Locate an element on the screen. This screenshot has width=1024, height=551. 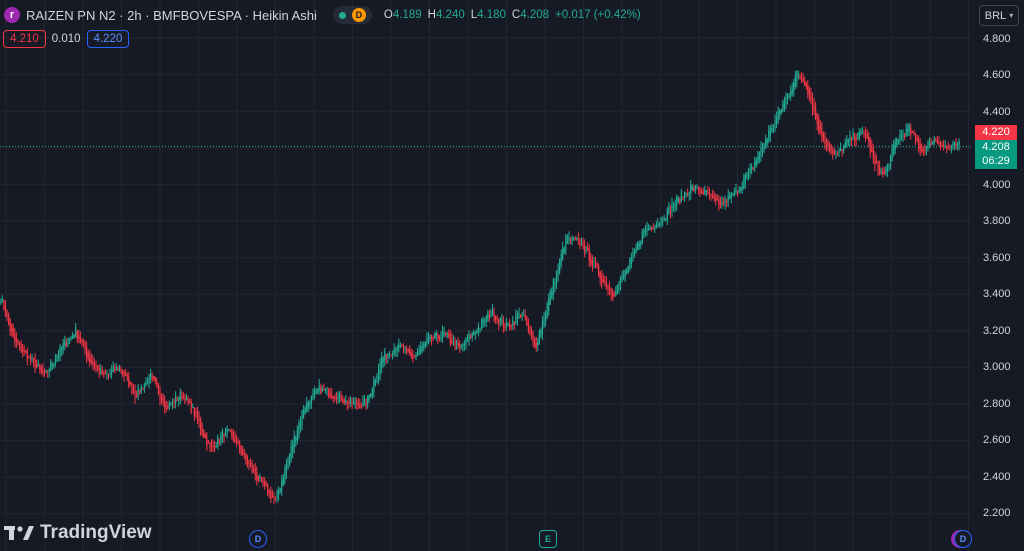
buy-button: 4.220 is located at coordinates (108, 39).